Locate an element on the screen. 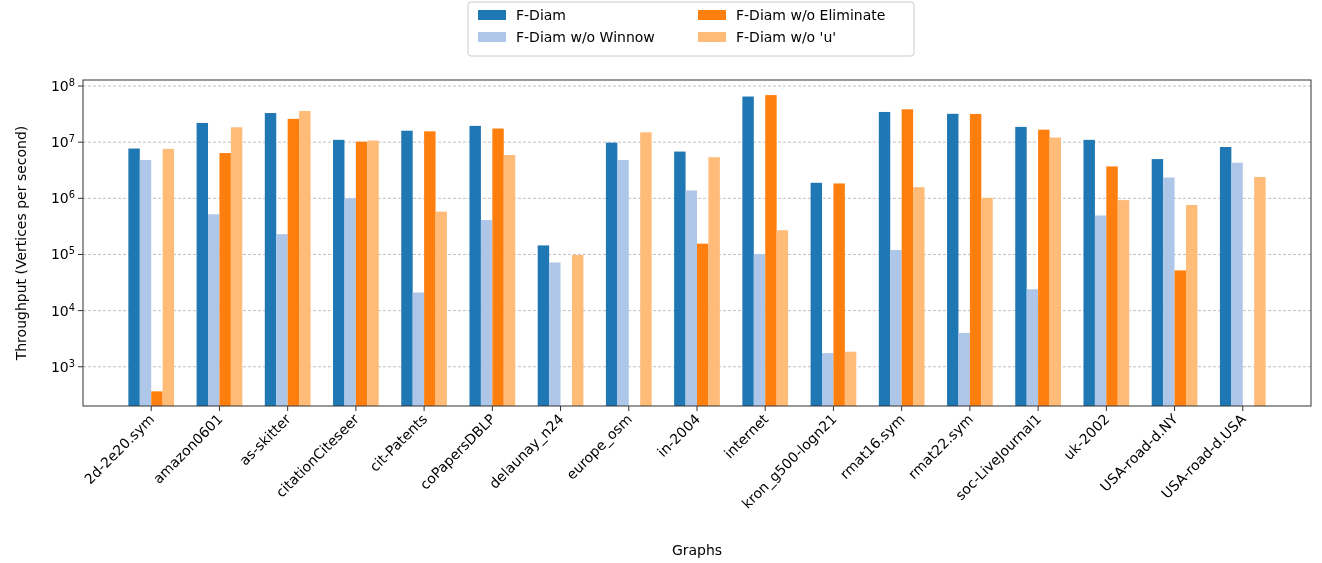 The image size is (1322, 563). legend-label: F-Diam w/o 'u' is located at coordinates (786, 37).